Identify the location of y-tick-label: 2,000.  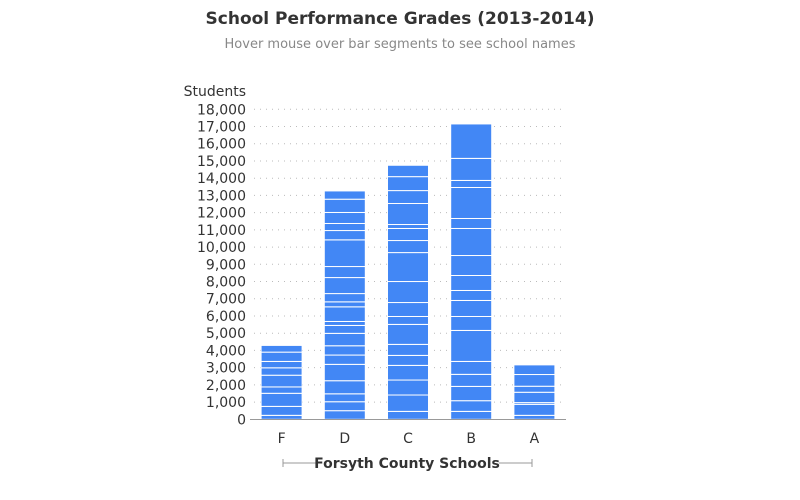
(226, 386).